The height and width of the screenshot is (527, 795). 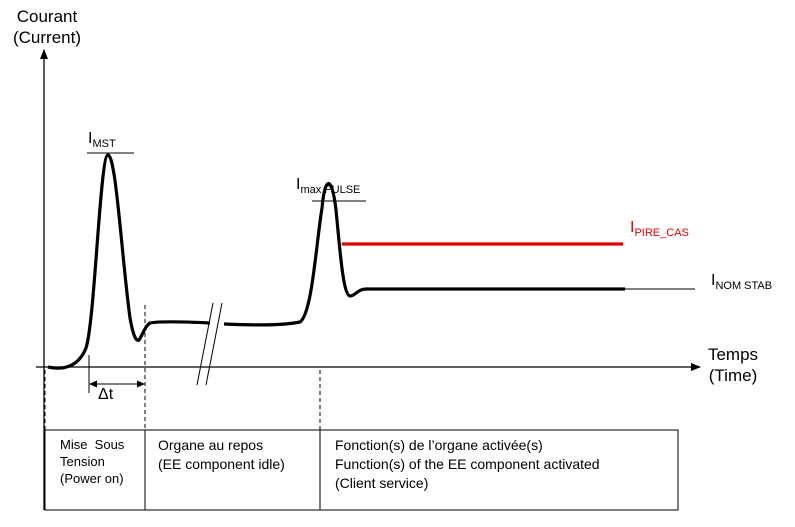 What do you see at coordinates (92, 444) in the screenshot?
I see `phase-power-on-line1: Mise Sous` at bounding box center [92, 444].